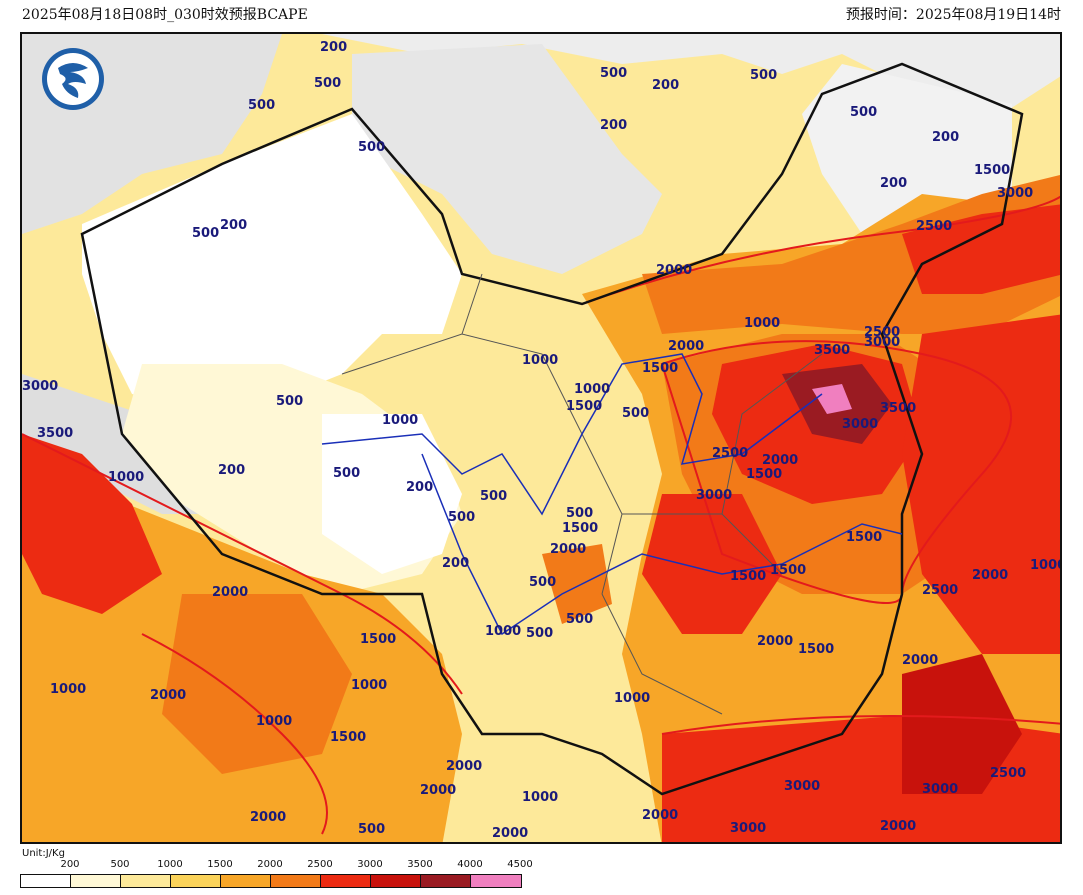 This screenshot has width=1083, height=895. What do you see at coordinates (507, 159) in the screenshot?
I see `mongolia-land` at bounding box center [507, 159].